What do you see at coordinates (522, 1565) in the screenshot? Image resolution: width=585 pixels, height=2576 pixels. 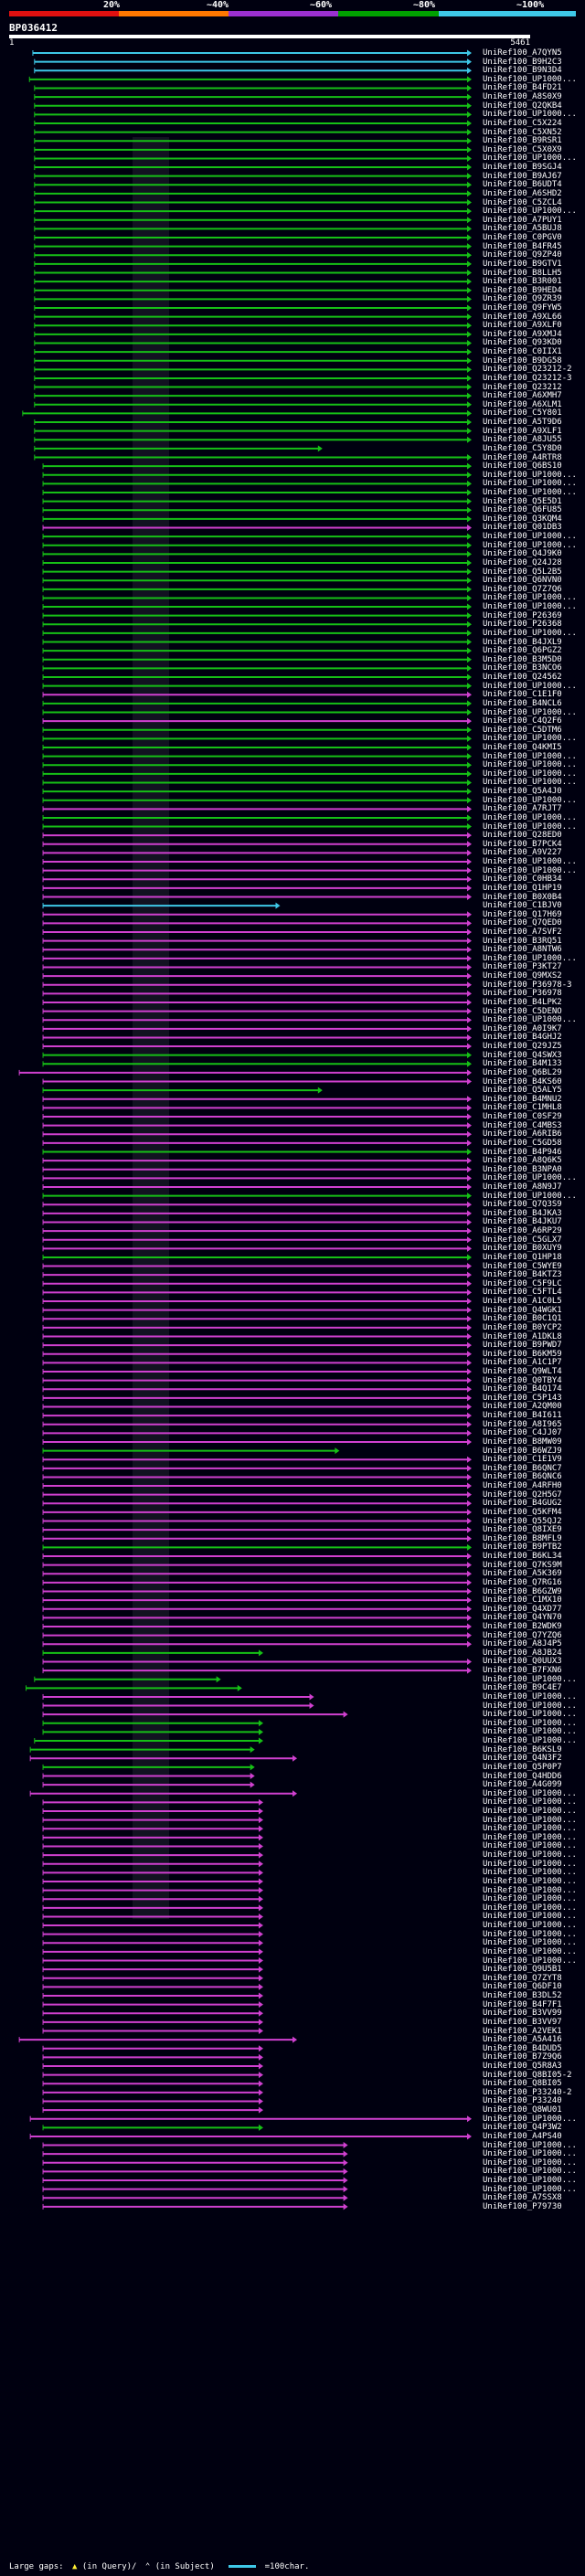 I see `hit-label: UniRef100_Q7KS9M` at bounding box center [522, 1565].